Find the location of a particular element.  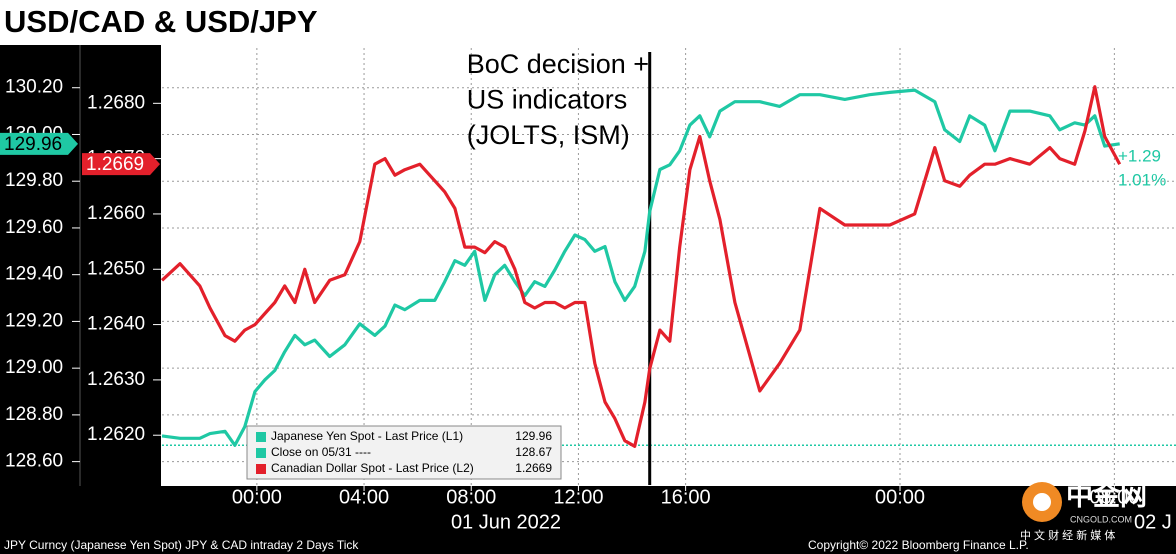

watermark-name: 中金网 is located at coordinates (1106, 495).